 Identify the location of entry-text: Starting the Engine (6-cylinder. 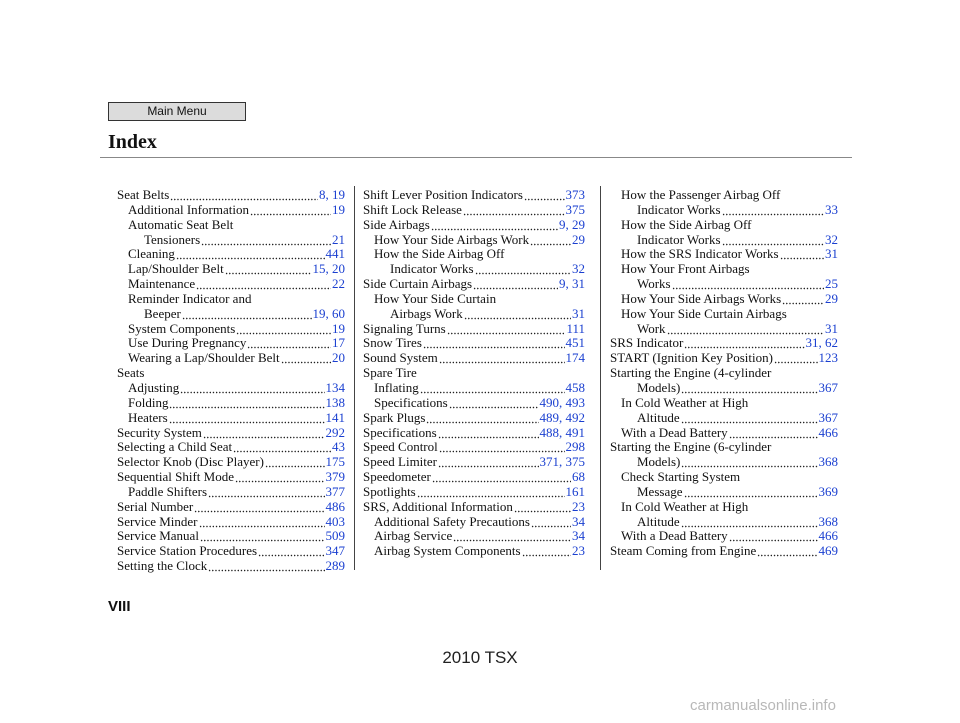
(691, 447).